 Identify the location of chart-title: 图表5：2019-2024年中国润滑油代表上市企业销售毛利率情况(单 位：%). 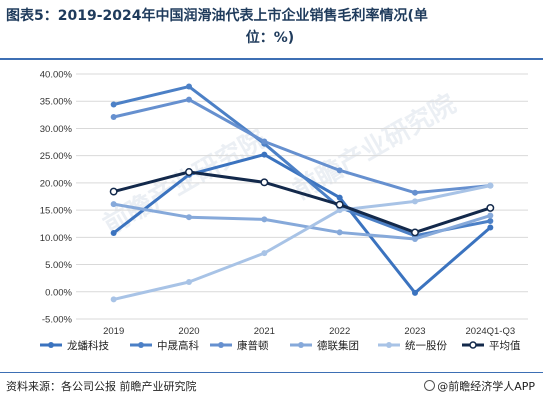
(270, 27).